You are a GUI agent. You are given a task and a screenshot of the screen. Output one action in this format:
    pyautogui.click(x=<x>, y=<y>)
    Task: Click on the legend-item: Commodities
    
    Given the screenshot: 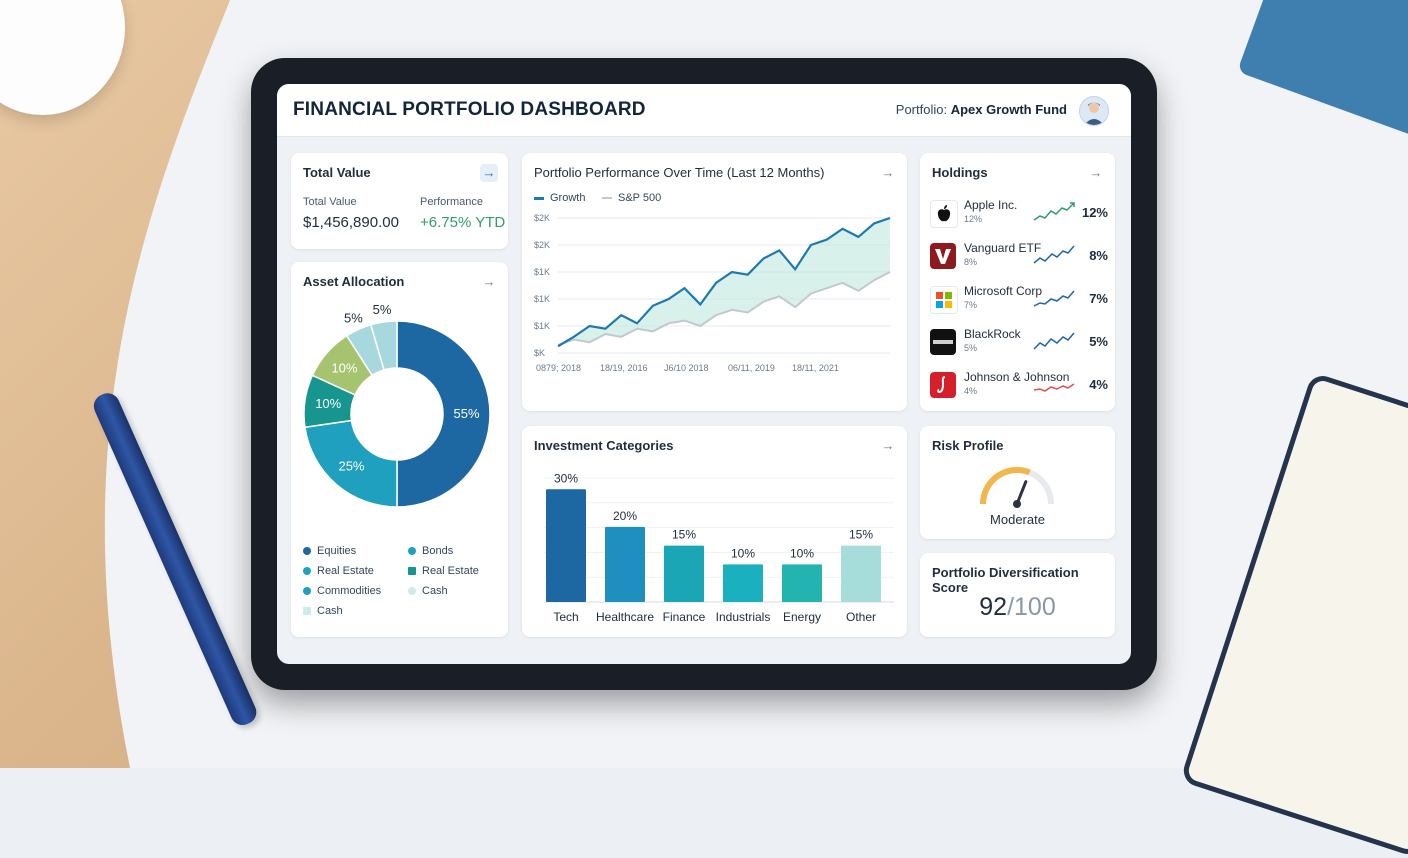 What is the action you would take?
    pyautogui.click(x=342, y=591)
    